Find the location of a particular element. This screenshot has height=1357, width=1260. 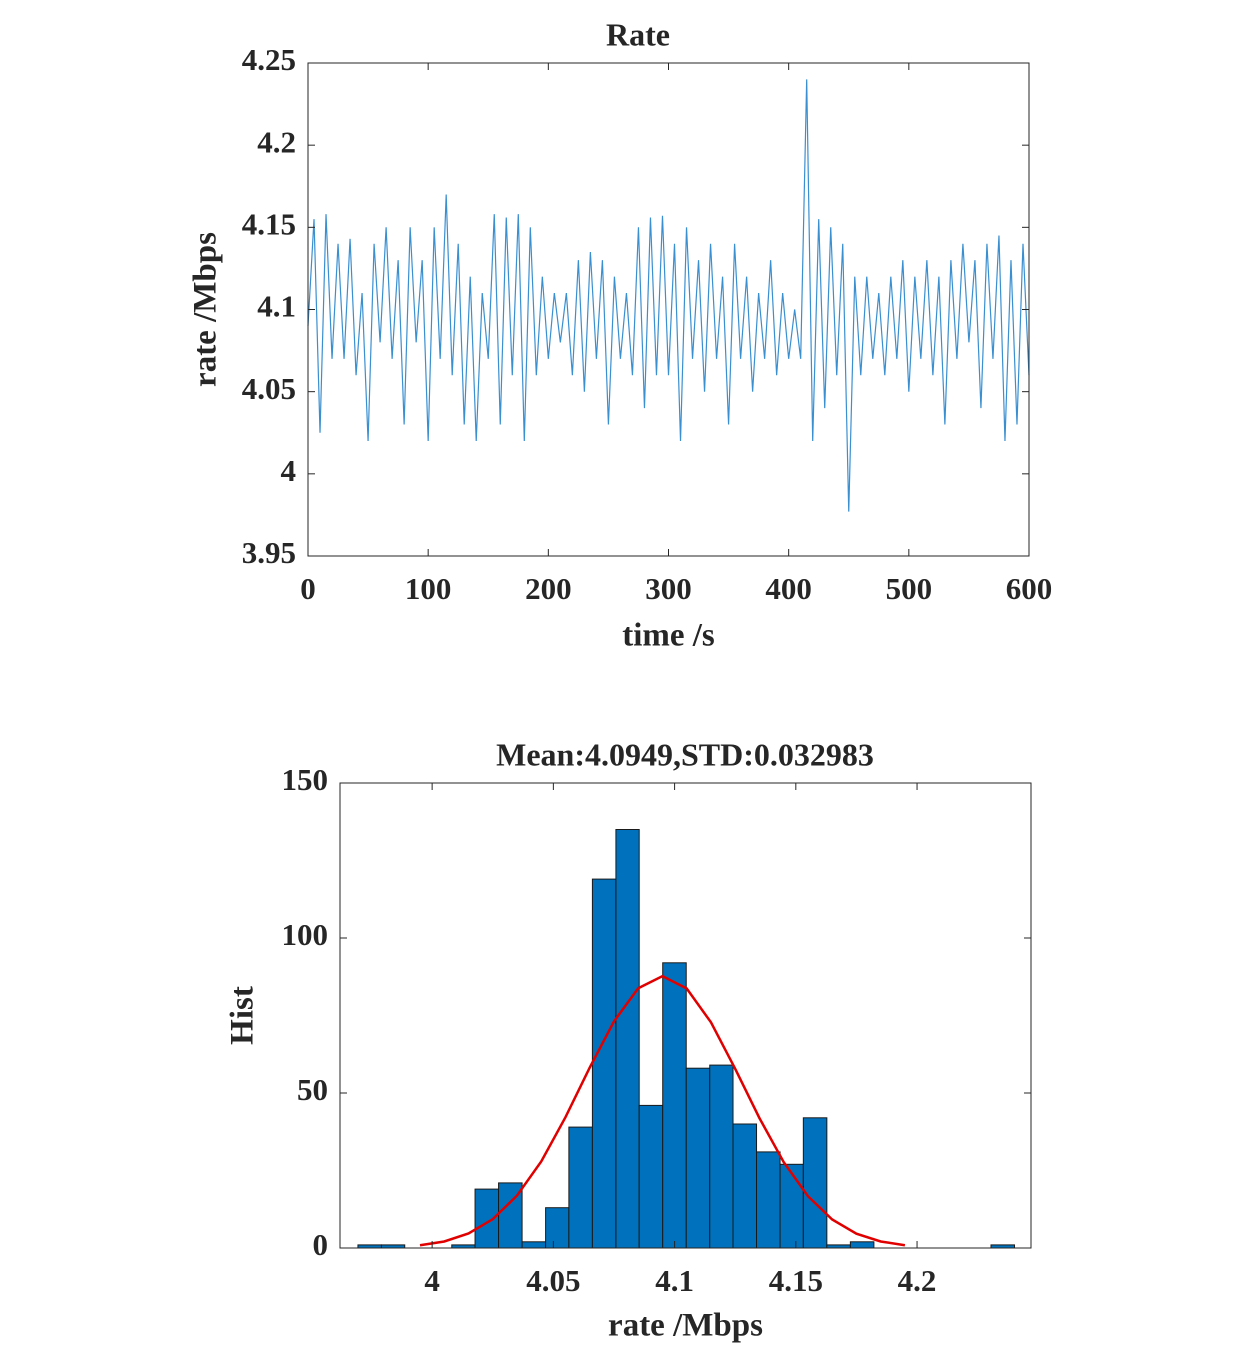

chart-title: Mean:4.0949,STD:0.032983 is located at coordinates (685, 754).